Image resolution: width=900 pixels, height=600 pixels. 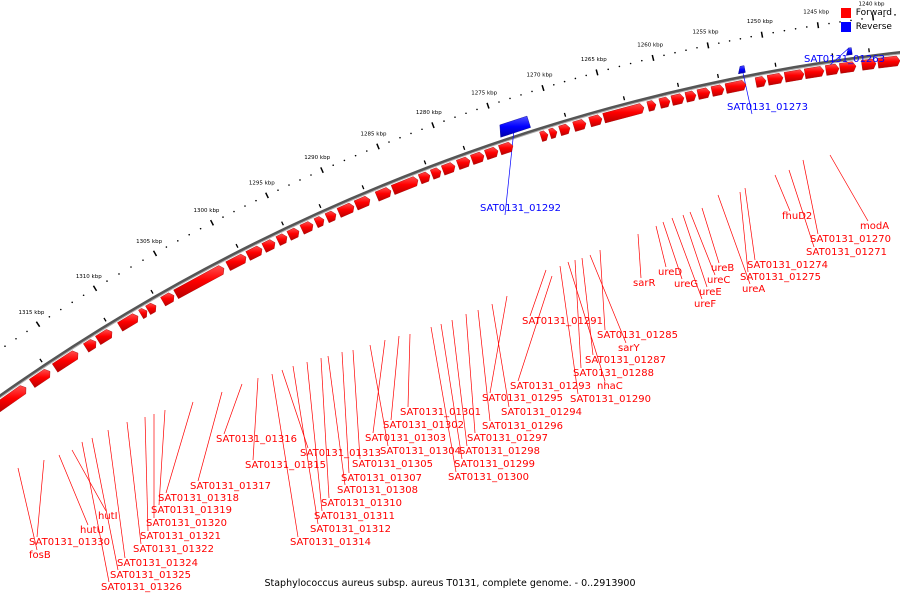 I want to click on legend-reverse: Reverse, so click(x=866, y=27).